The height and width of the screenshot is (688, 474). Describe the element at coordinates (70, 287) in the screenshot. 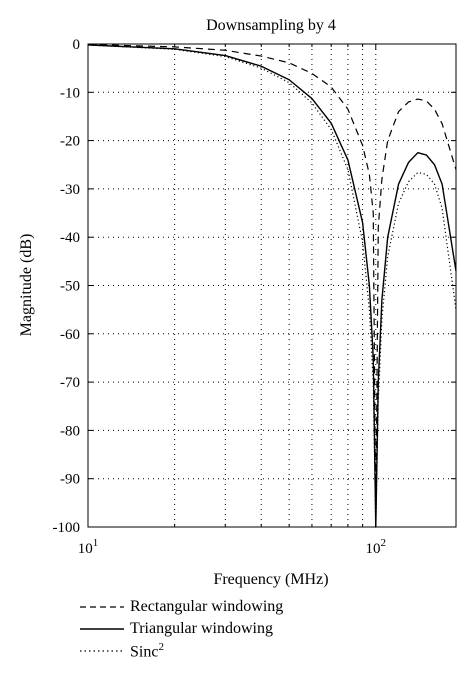

I see `y-tick-label: -50` at that location.